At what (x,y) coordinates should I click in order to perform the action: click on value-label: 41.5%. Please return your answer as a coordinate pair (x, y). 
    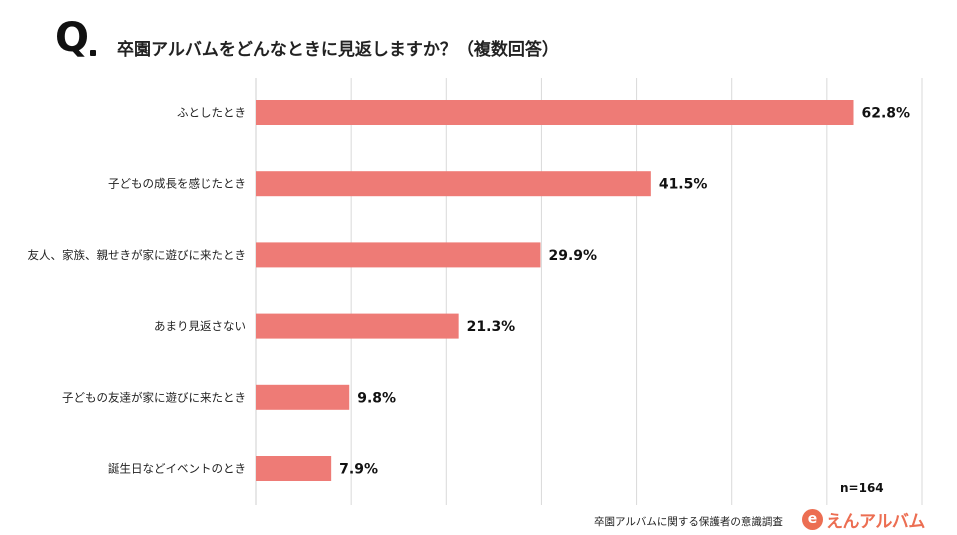
    Looking at the image, I should click on (683, 185).